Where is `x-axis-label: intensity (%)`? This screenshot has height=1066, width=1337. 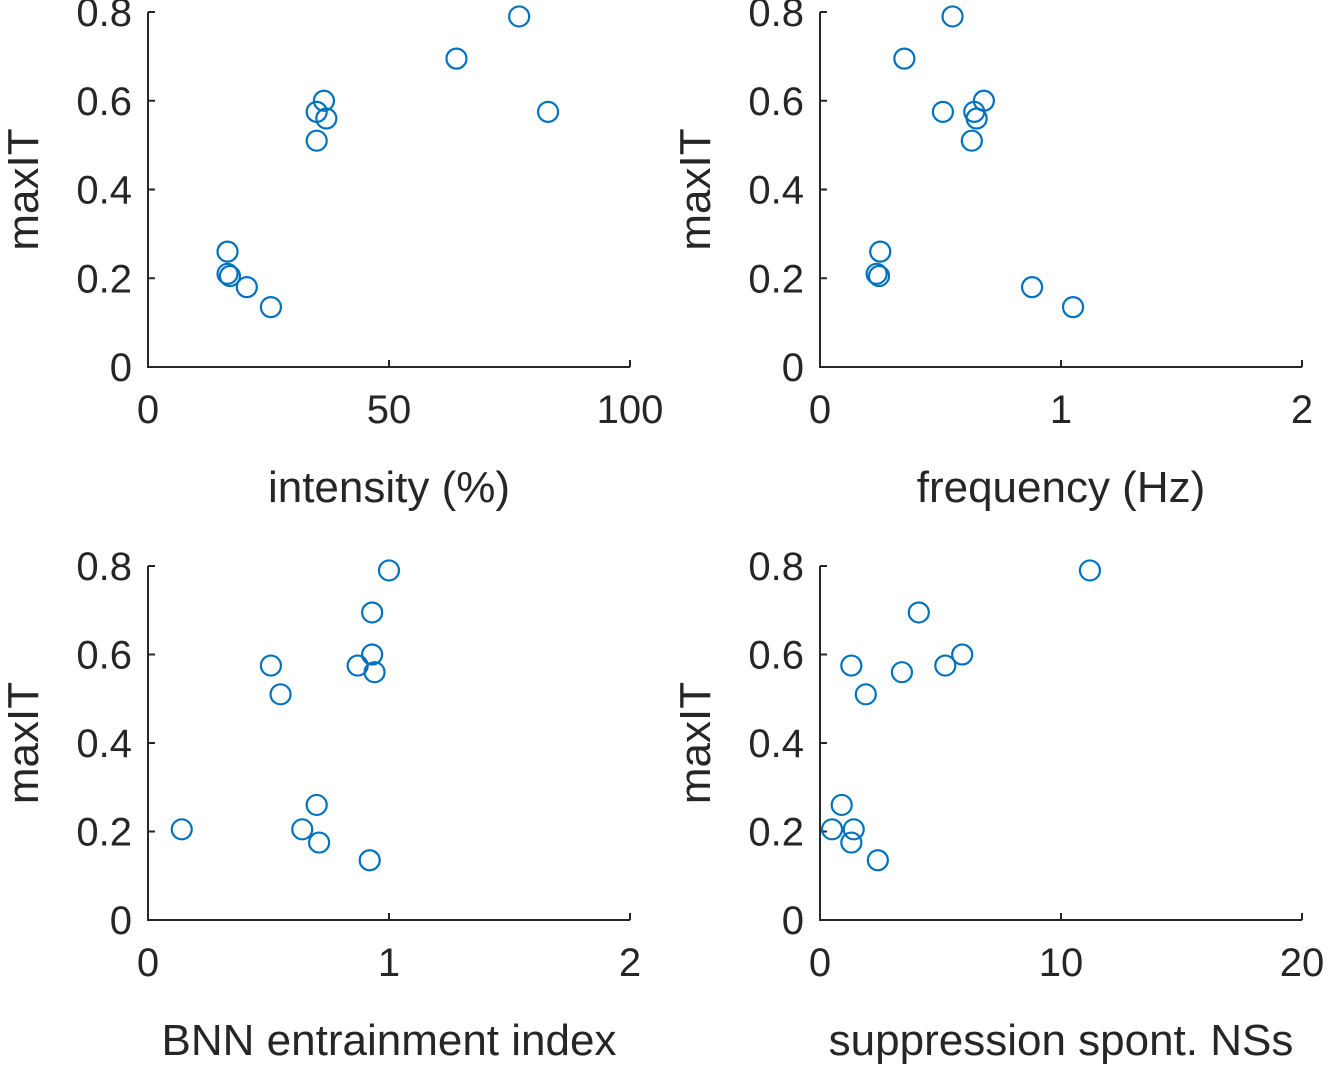
x-axis-label: intensity (%) is located at coordinates (389, 487).